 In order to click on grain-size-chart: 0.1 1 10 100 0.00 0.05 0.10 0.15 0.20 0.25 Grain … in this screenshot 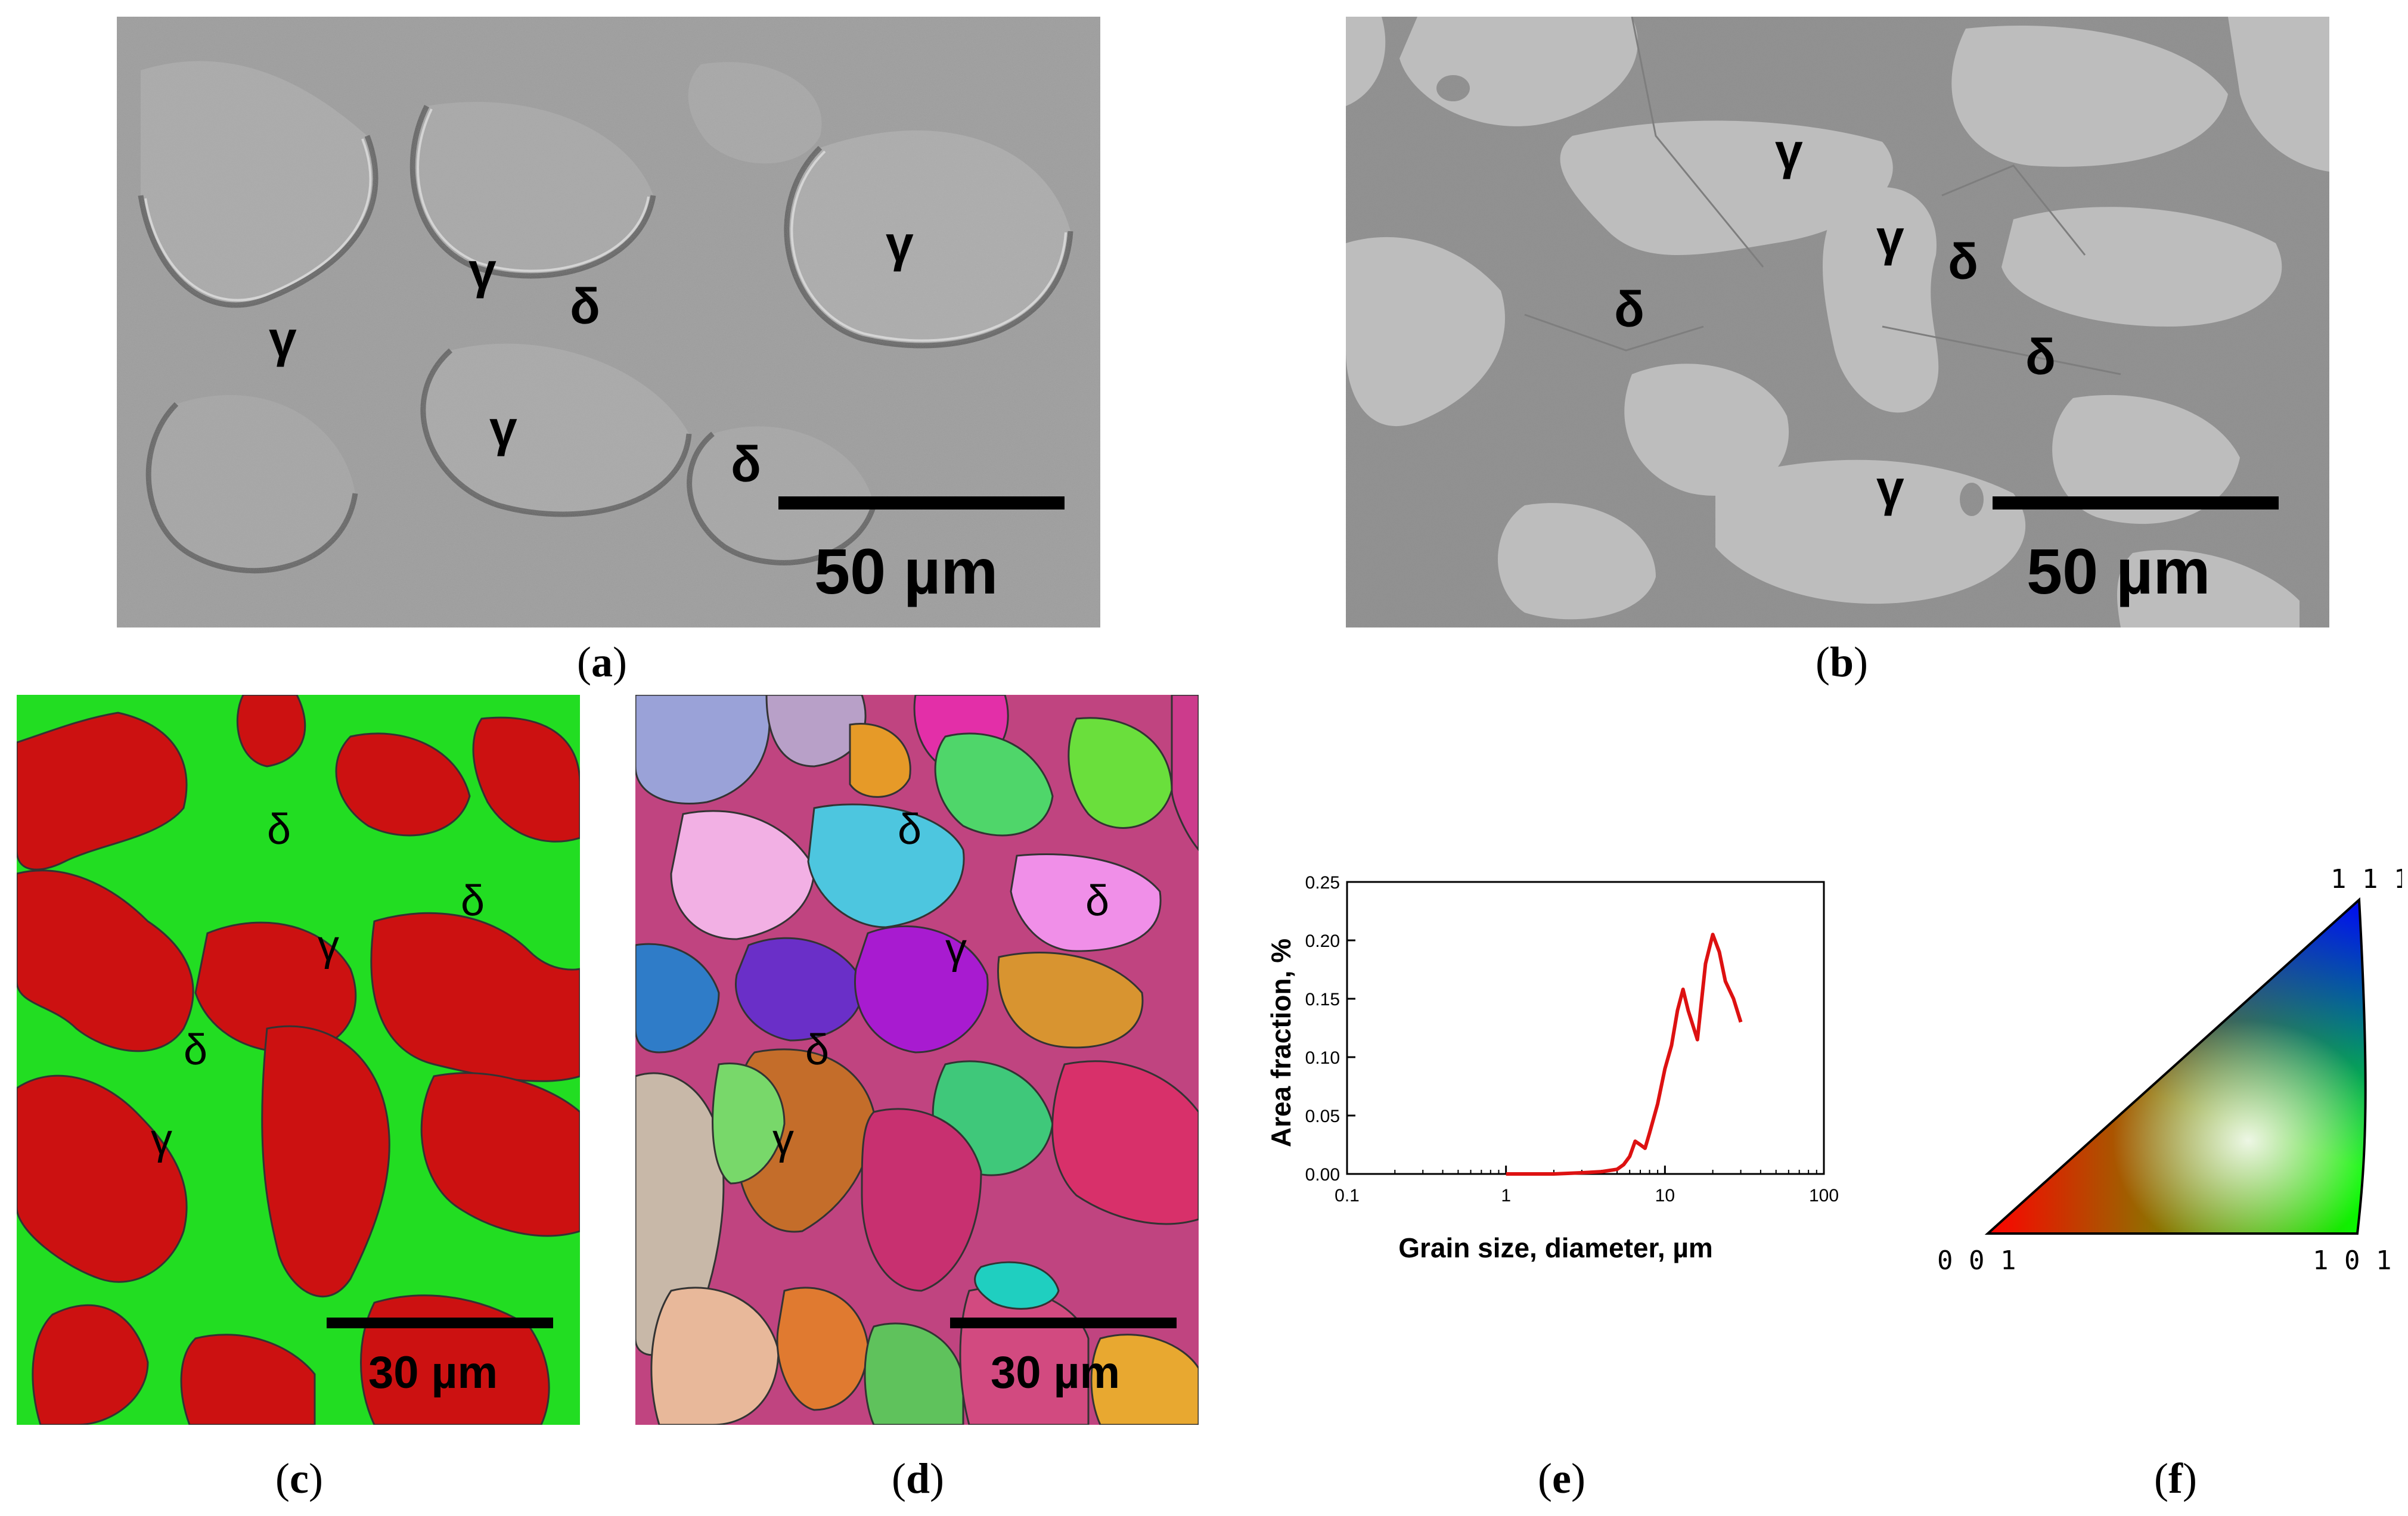, I will do `click(1562, 1066)`.